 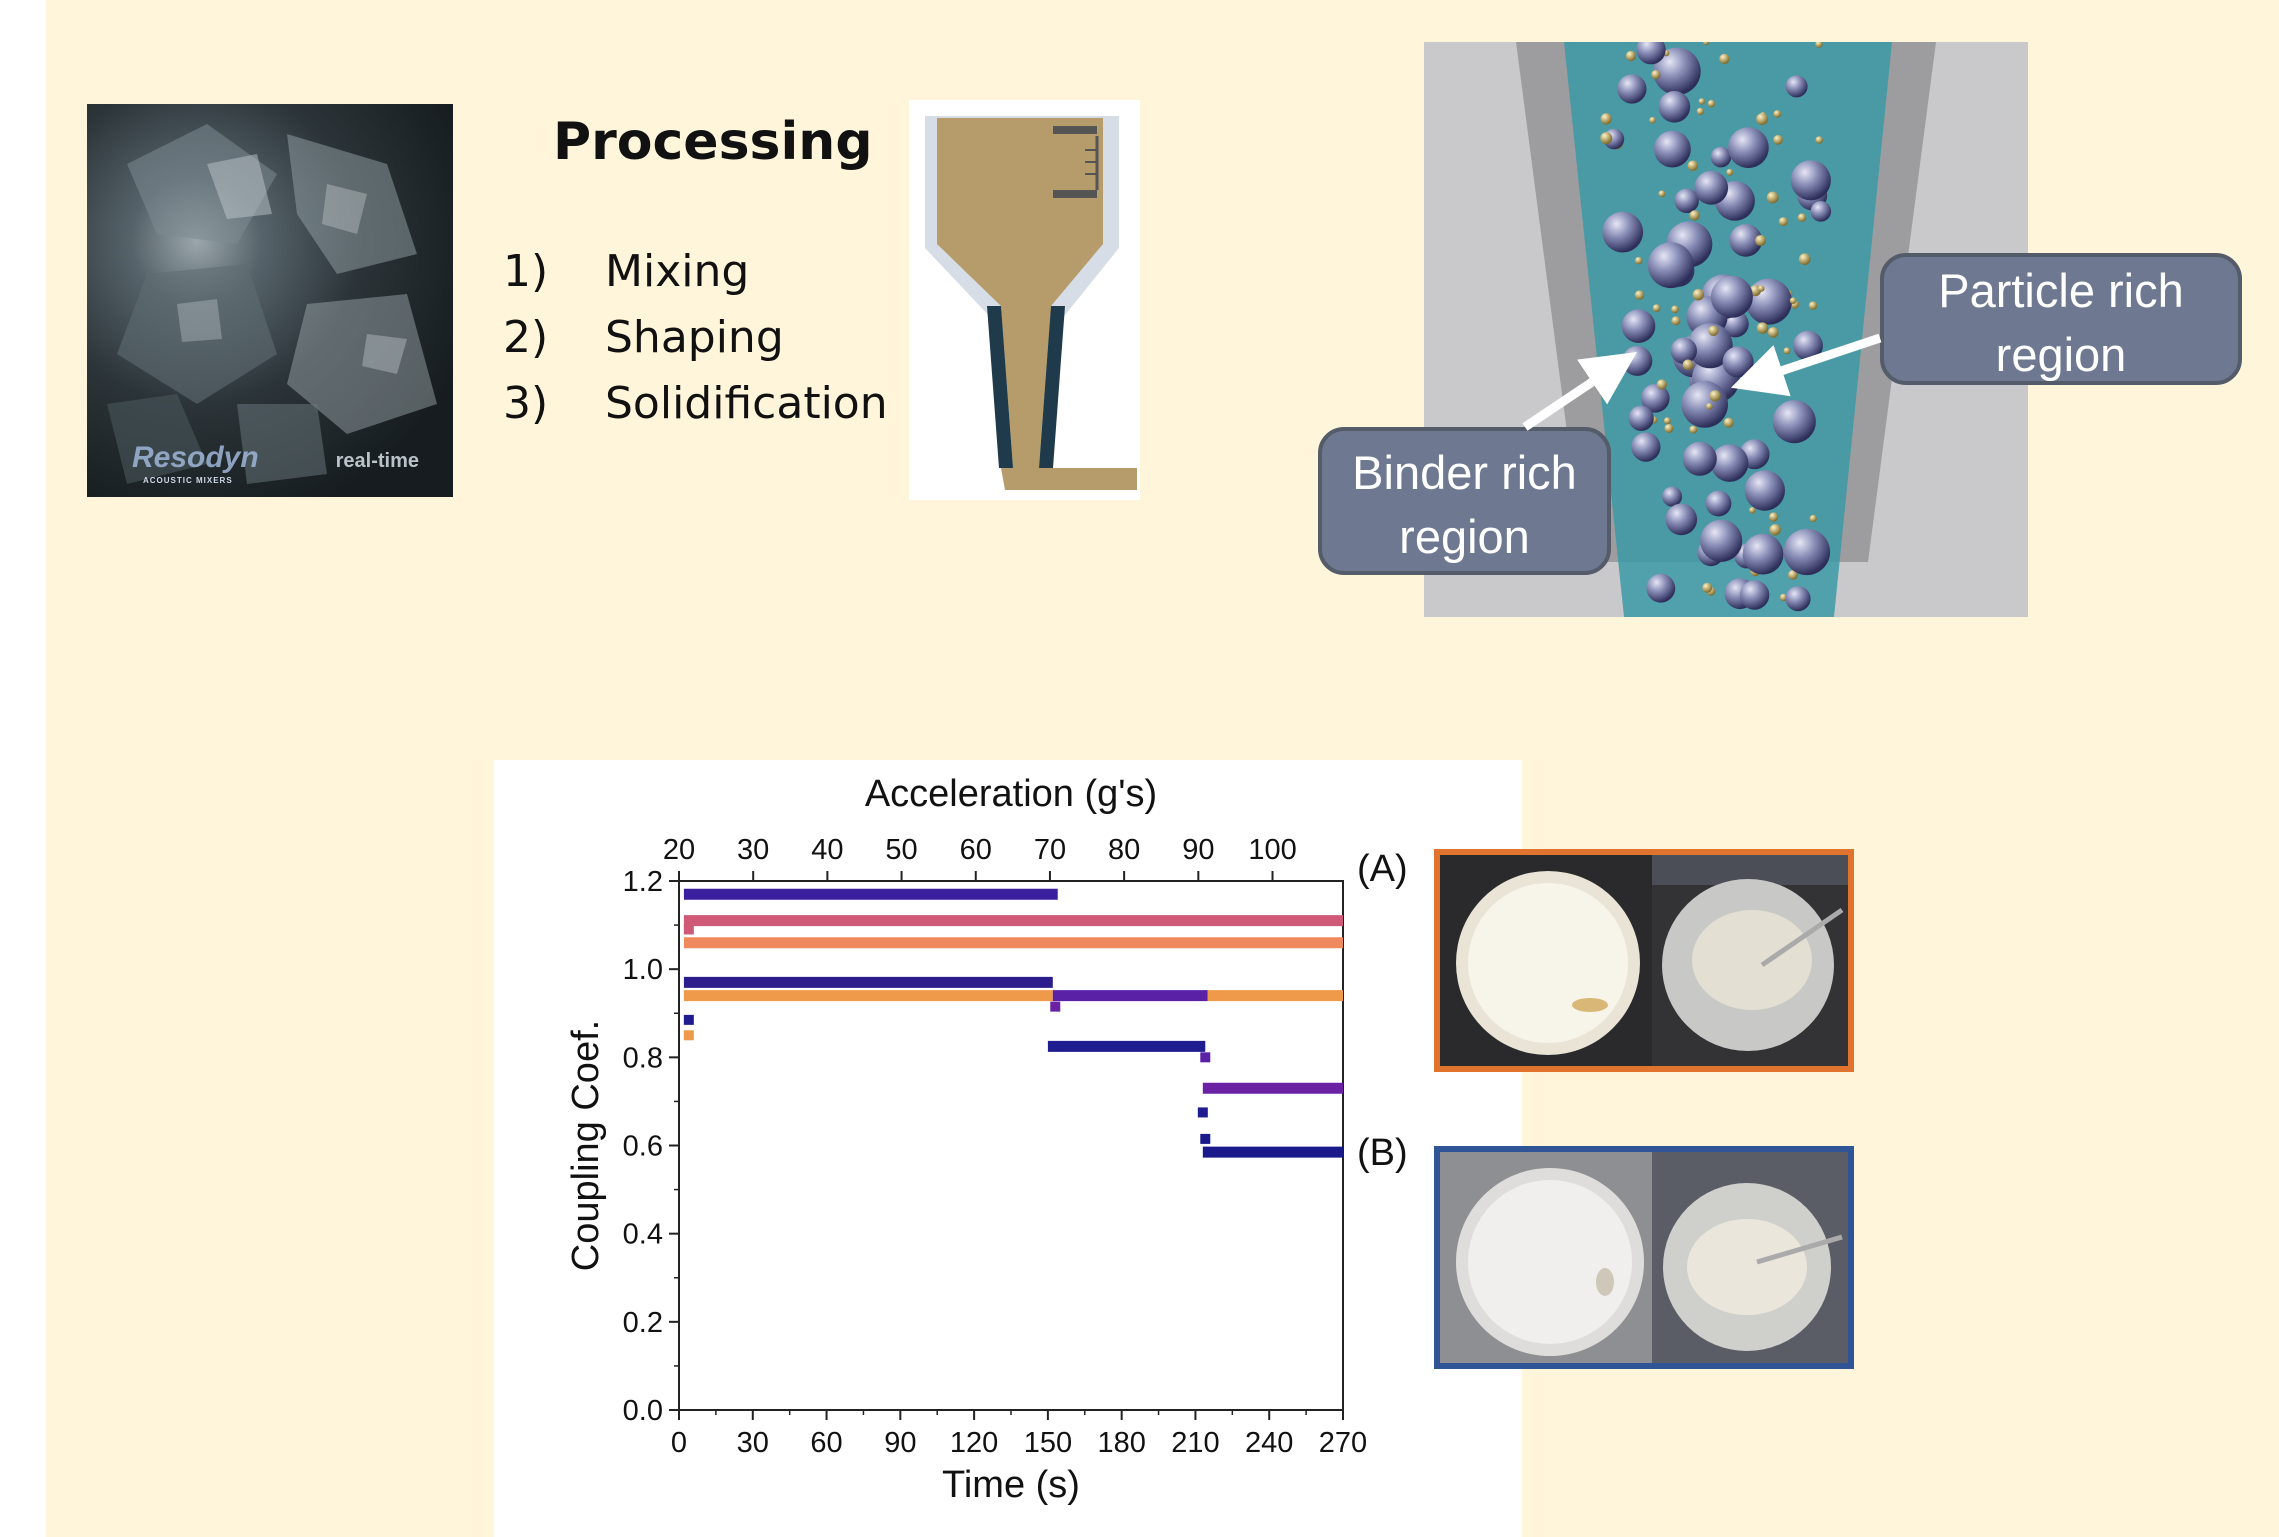 I want to click on watermark-tagline: ACOUSTIC MIXERS, so click(x=188, y=480).